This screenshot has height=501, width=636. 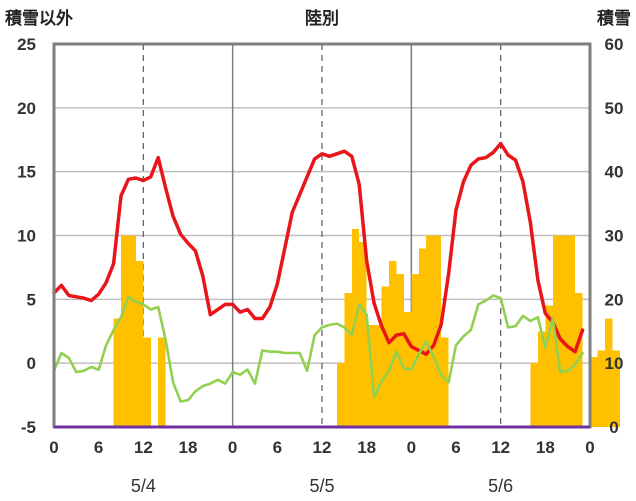 I want to click on chart-title: 陸別, so click(x=322, y=18).